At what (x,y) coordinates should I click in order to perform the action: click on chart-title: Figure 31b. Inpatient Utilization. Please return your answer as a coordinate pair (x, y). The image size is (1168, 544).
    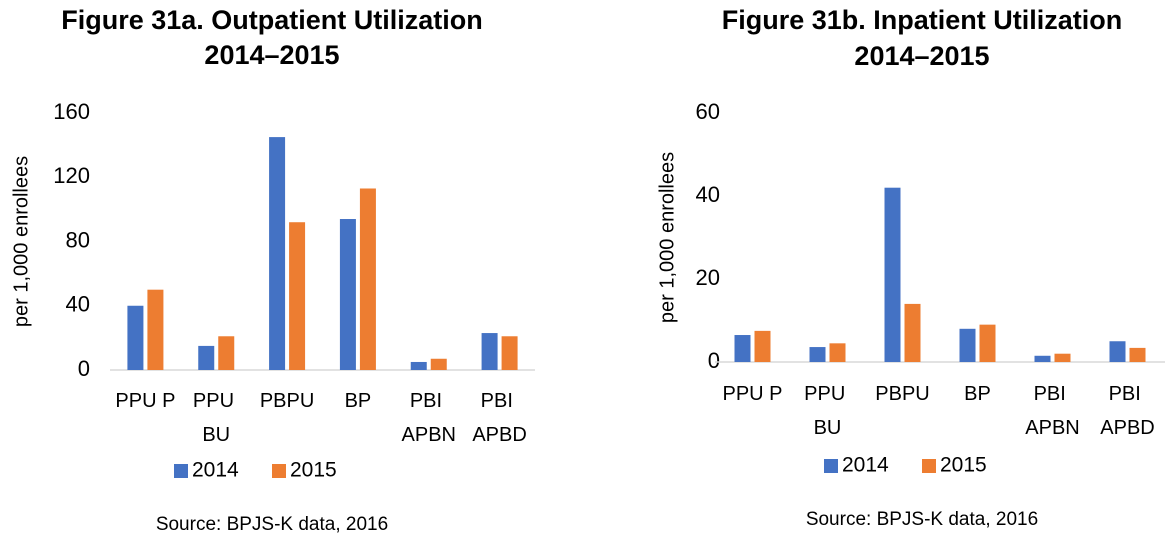
    Looking at the image, I should click on (922, 20).